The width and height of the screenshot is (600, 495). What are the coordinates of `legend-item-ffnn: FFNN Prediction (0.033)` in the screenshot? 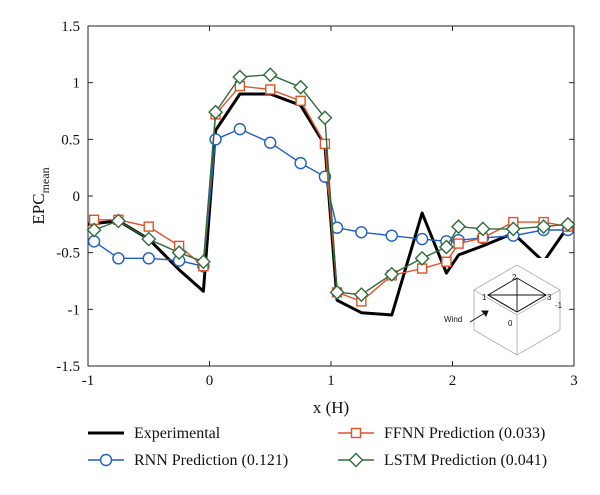 It's located at (441, 433).